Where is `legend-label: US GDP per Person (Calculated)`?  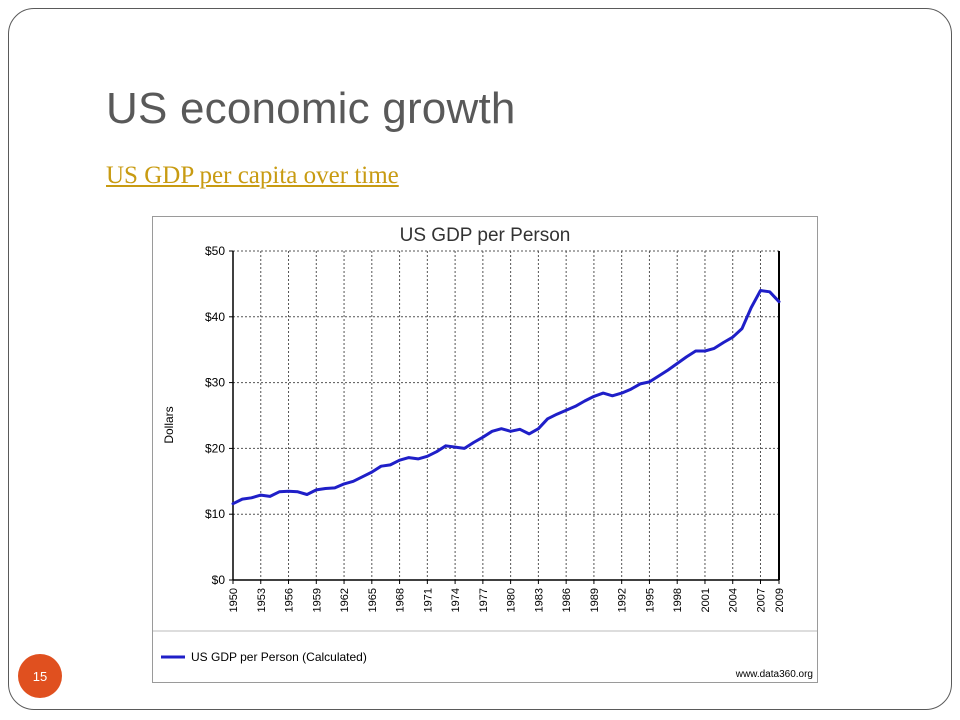 legend-label: US GDP per Person (Calculated) is located at coordinates (279, 657).